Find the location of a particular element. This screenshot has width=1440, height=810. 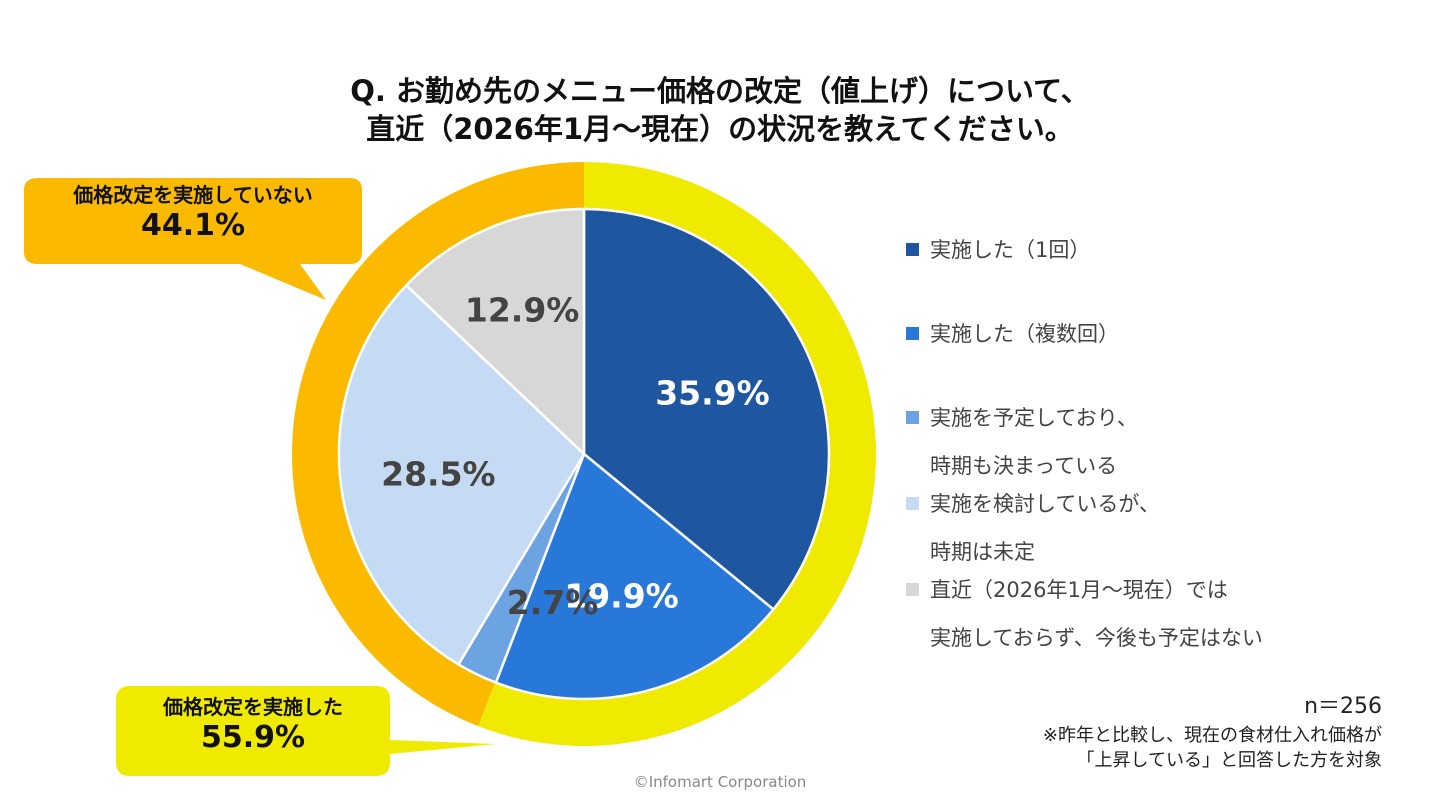

slice-label-2: 2.7% is located at coordinates (553, 602).